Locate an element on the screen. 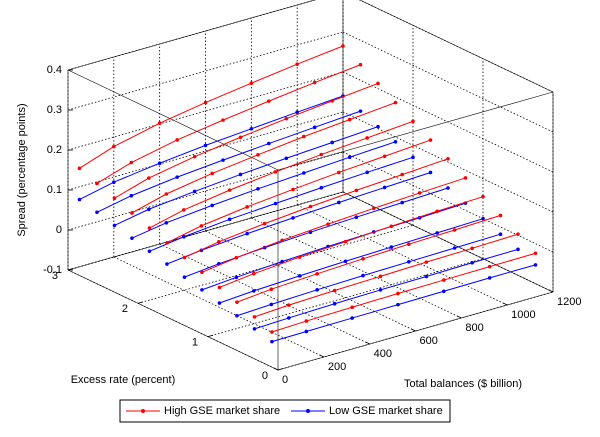 This screenshot has height=437, width=600. x-tick-label: 1000 is located at coordinates (523, 315).